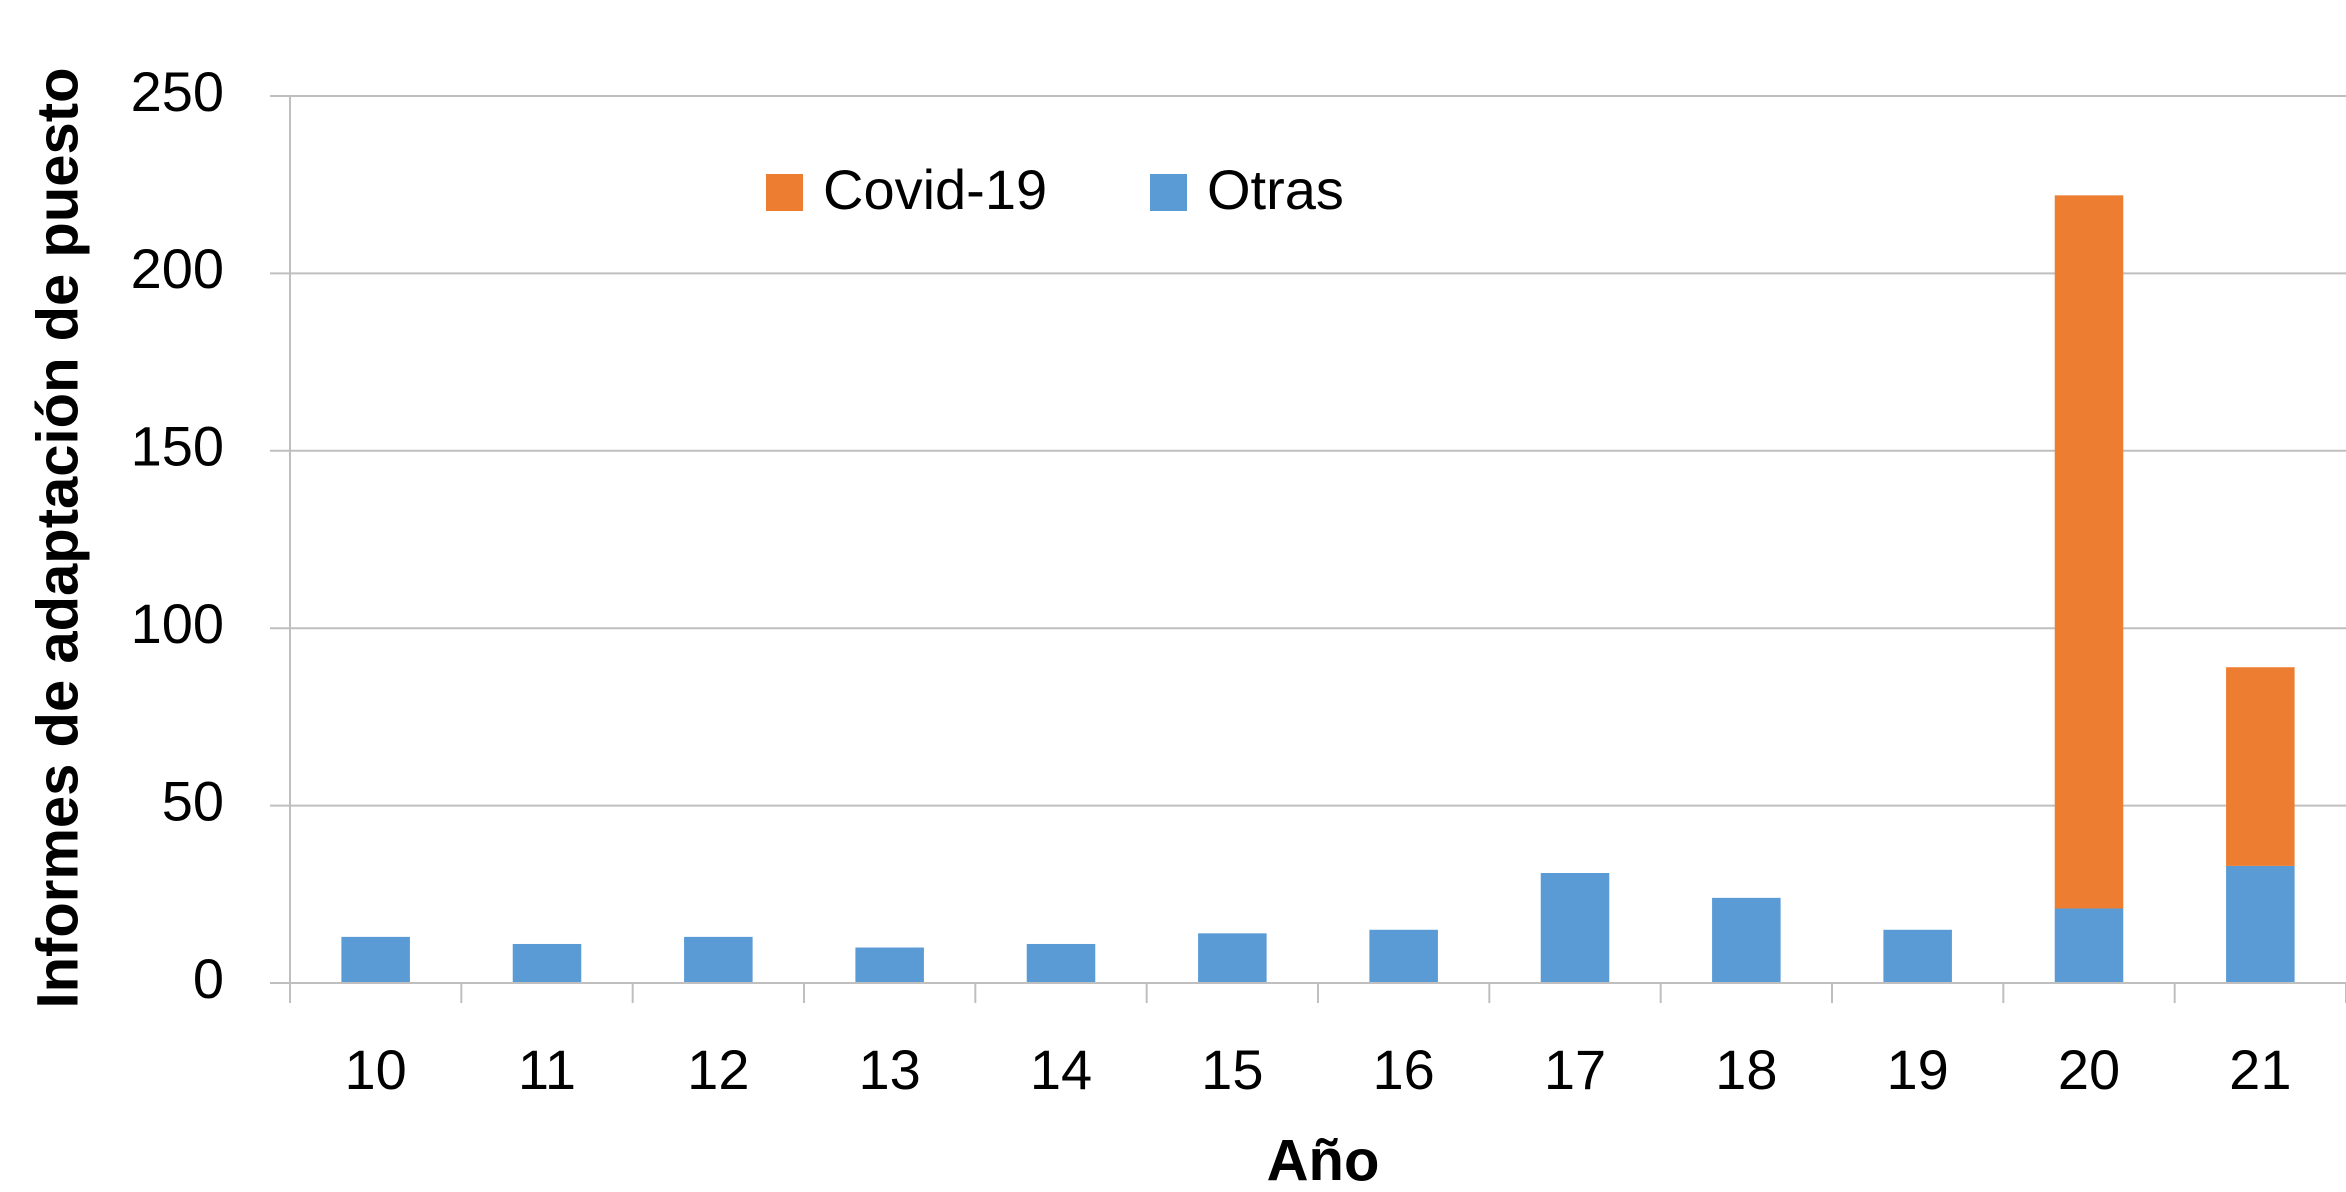  What do you see at coordinates (2089, 1069) in the screenshot?
I see `x-tick-label: 20` at bounding box center [2089, 1069].